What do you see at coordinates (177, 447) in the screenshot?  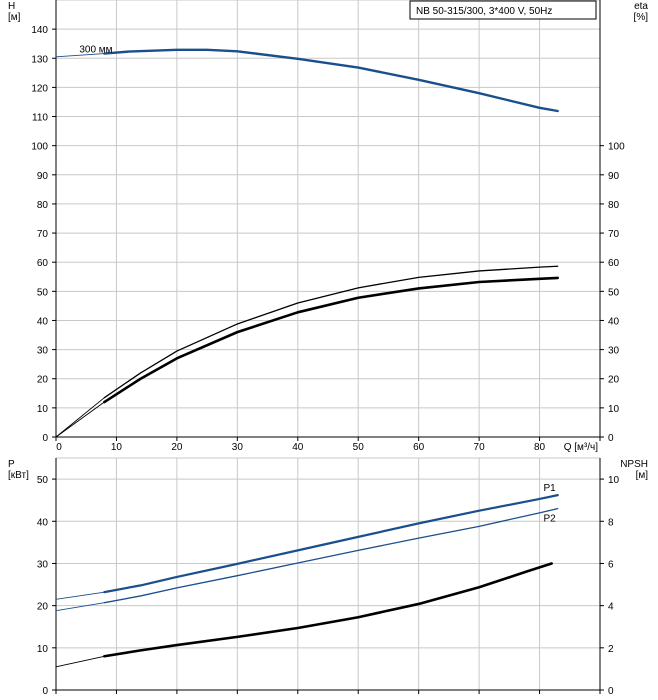 I see `x-tick-label: 20` at bounding box center [177, 447].